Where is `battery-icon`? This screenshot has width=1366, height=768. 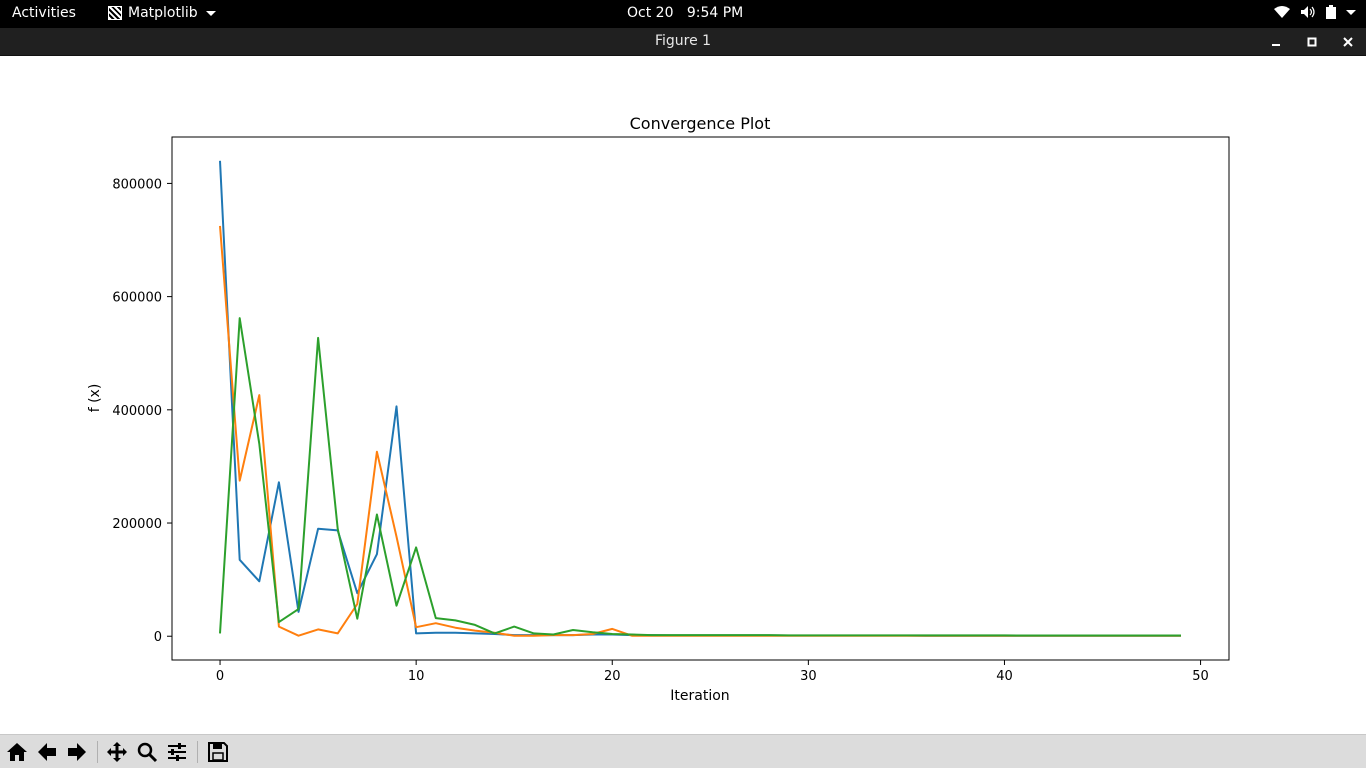
battery-icon is located at coordinates (1331, 12).